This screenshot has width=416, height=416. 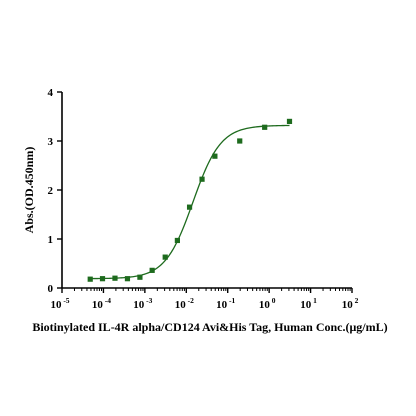 I want to click on y-tick-label: 4, so click(x=51, y=93).